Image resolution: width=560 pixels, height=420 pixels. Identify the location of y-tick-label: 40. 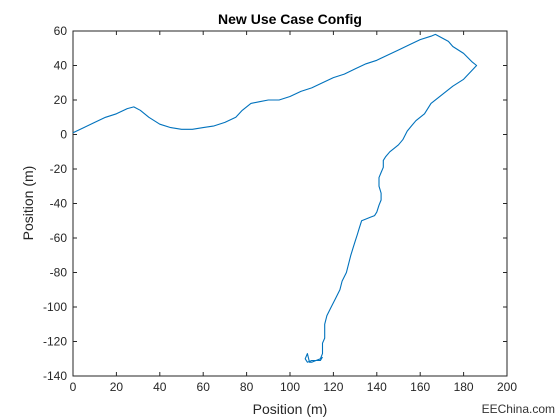
(61, 66).